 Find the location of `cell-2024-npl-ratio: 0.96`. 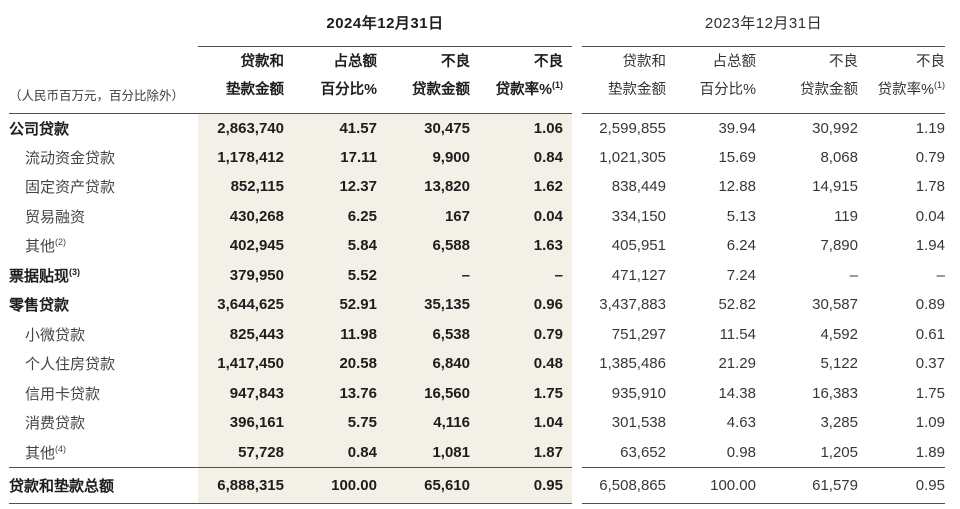

cell-2024-npl-ratio: 0.96 is located at coordinates (521, 305).